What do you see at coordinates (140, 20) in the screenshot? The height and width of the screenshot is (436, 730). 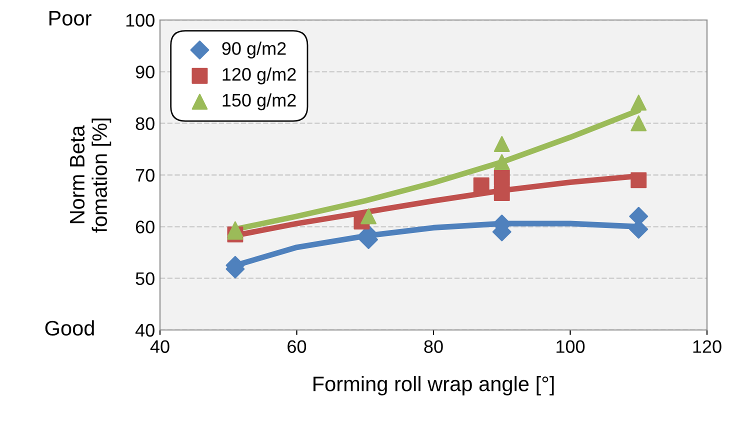 I see `y-tick-label: 100` at bounding box center [140, 20].